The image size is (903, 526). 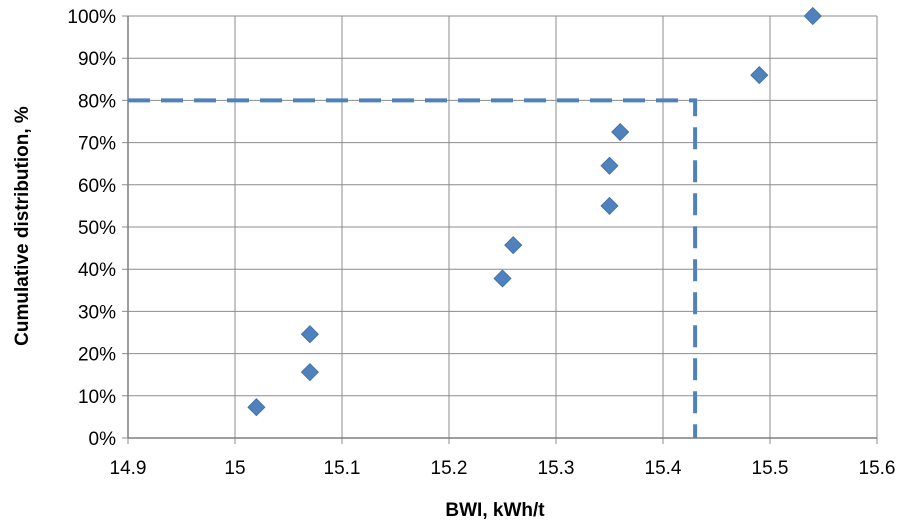 What do you see at coordinates (97, 101) in the screenshot?
I see `y-tick-label: 80%` at bounding box center [97, 101].